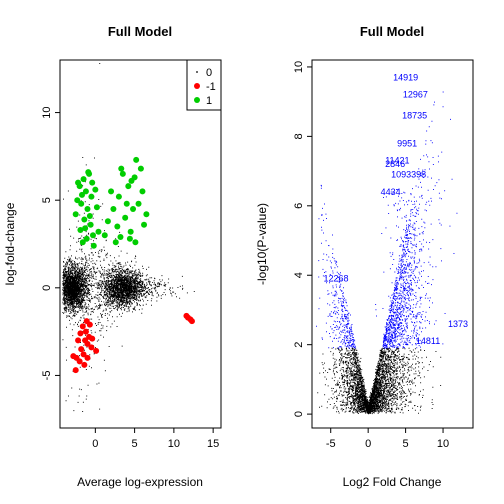 This screenshot has width=504, height=504. Describe the element at coordinates (209, 101) in the screenshot. I see `legend-label: 1` at that location.